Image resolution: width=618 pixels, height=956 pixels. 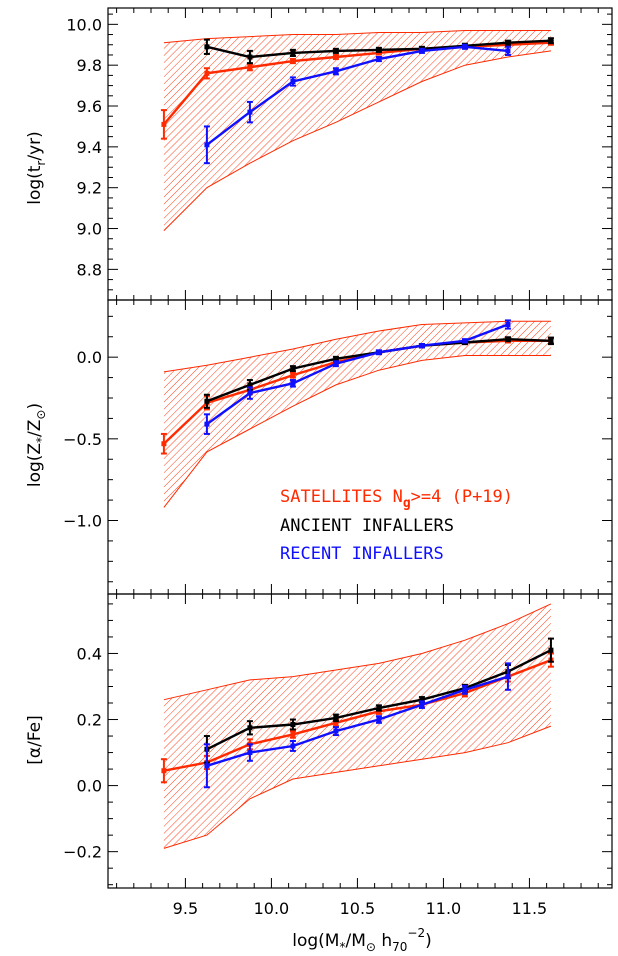 What do you see at coordinates (444, 908) in the screenshot?
I see `x-tick-label: 11.0` at bounding box center [444, 908].